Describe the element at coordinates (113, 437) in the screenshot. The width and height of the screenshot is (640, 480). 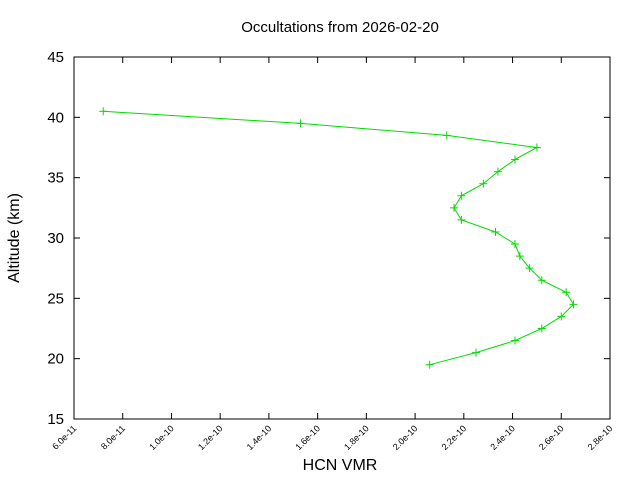
I see `x-tick-label: 8.0e-11` at that location.